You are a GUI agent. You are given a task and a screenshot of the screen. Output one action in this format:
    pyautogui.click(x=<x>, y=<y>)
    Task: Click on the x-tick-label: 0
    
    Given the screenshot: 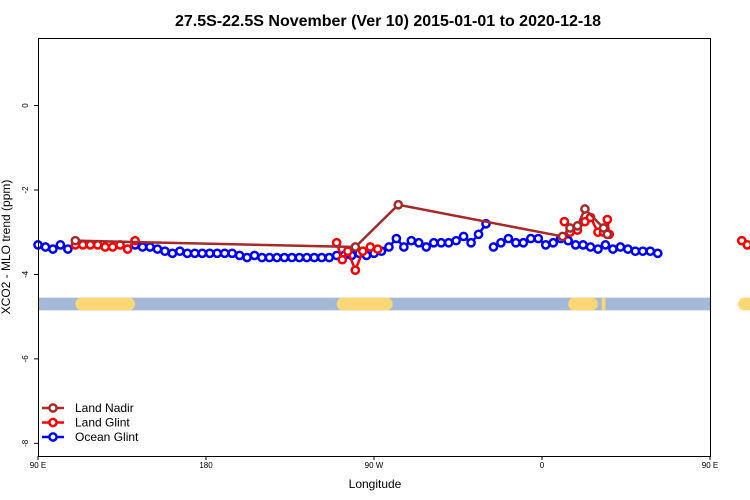 What is the action you would take?
    pyautogui.click(x=542, y=465)
    